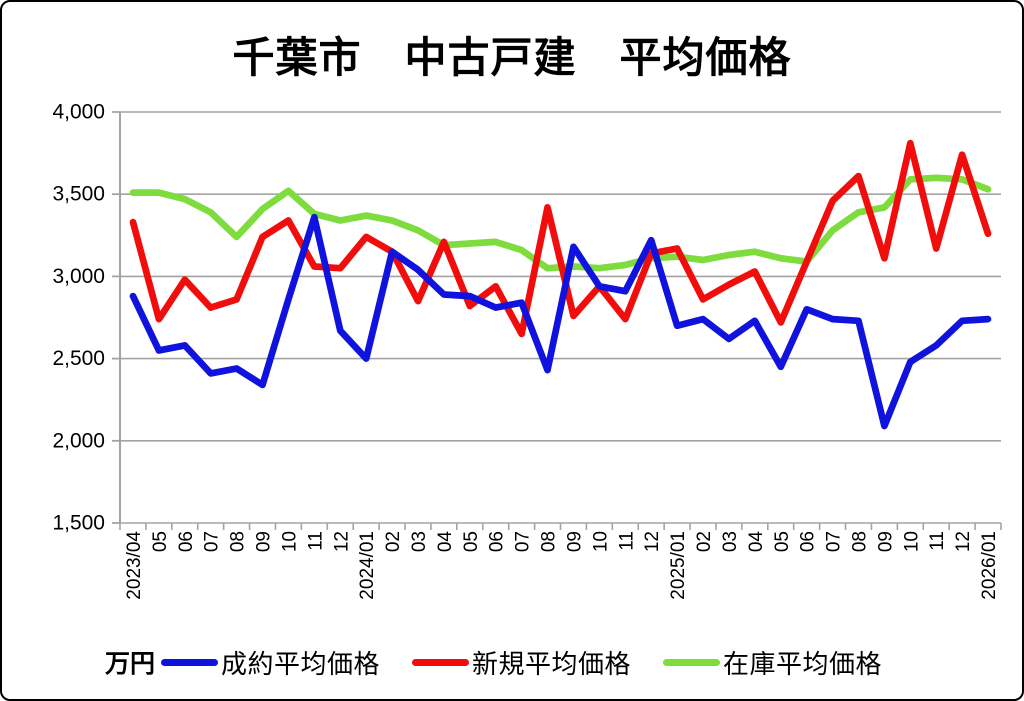 The width and height of the screenshot is (1024, 701). I want to click on x-axis-label: 2023/04, so click(134, 565).